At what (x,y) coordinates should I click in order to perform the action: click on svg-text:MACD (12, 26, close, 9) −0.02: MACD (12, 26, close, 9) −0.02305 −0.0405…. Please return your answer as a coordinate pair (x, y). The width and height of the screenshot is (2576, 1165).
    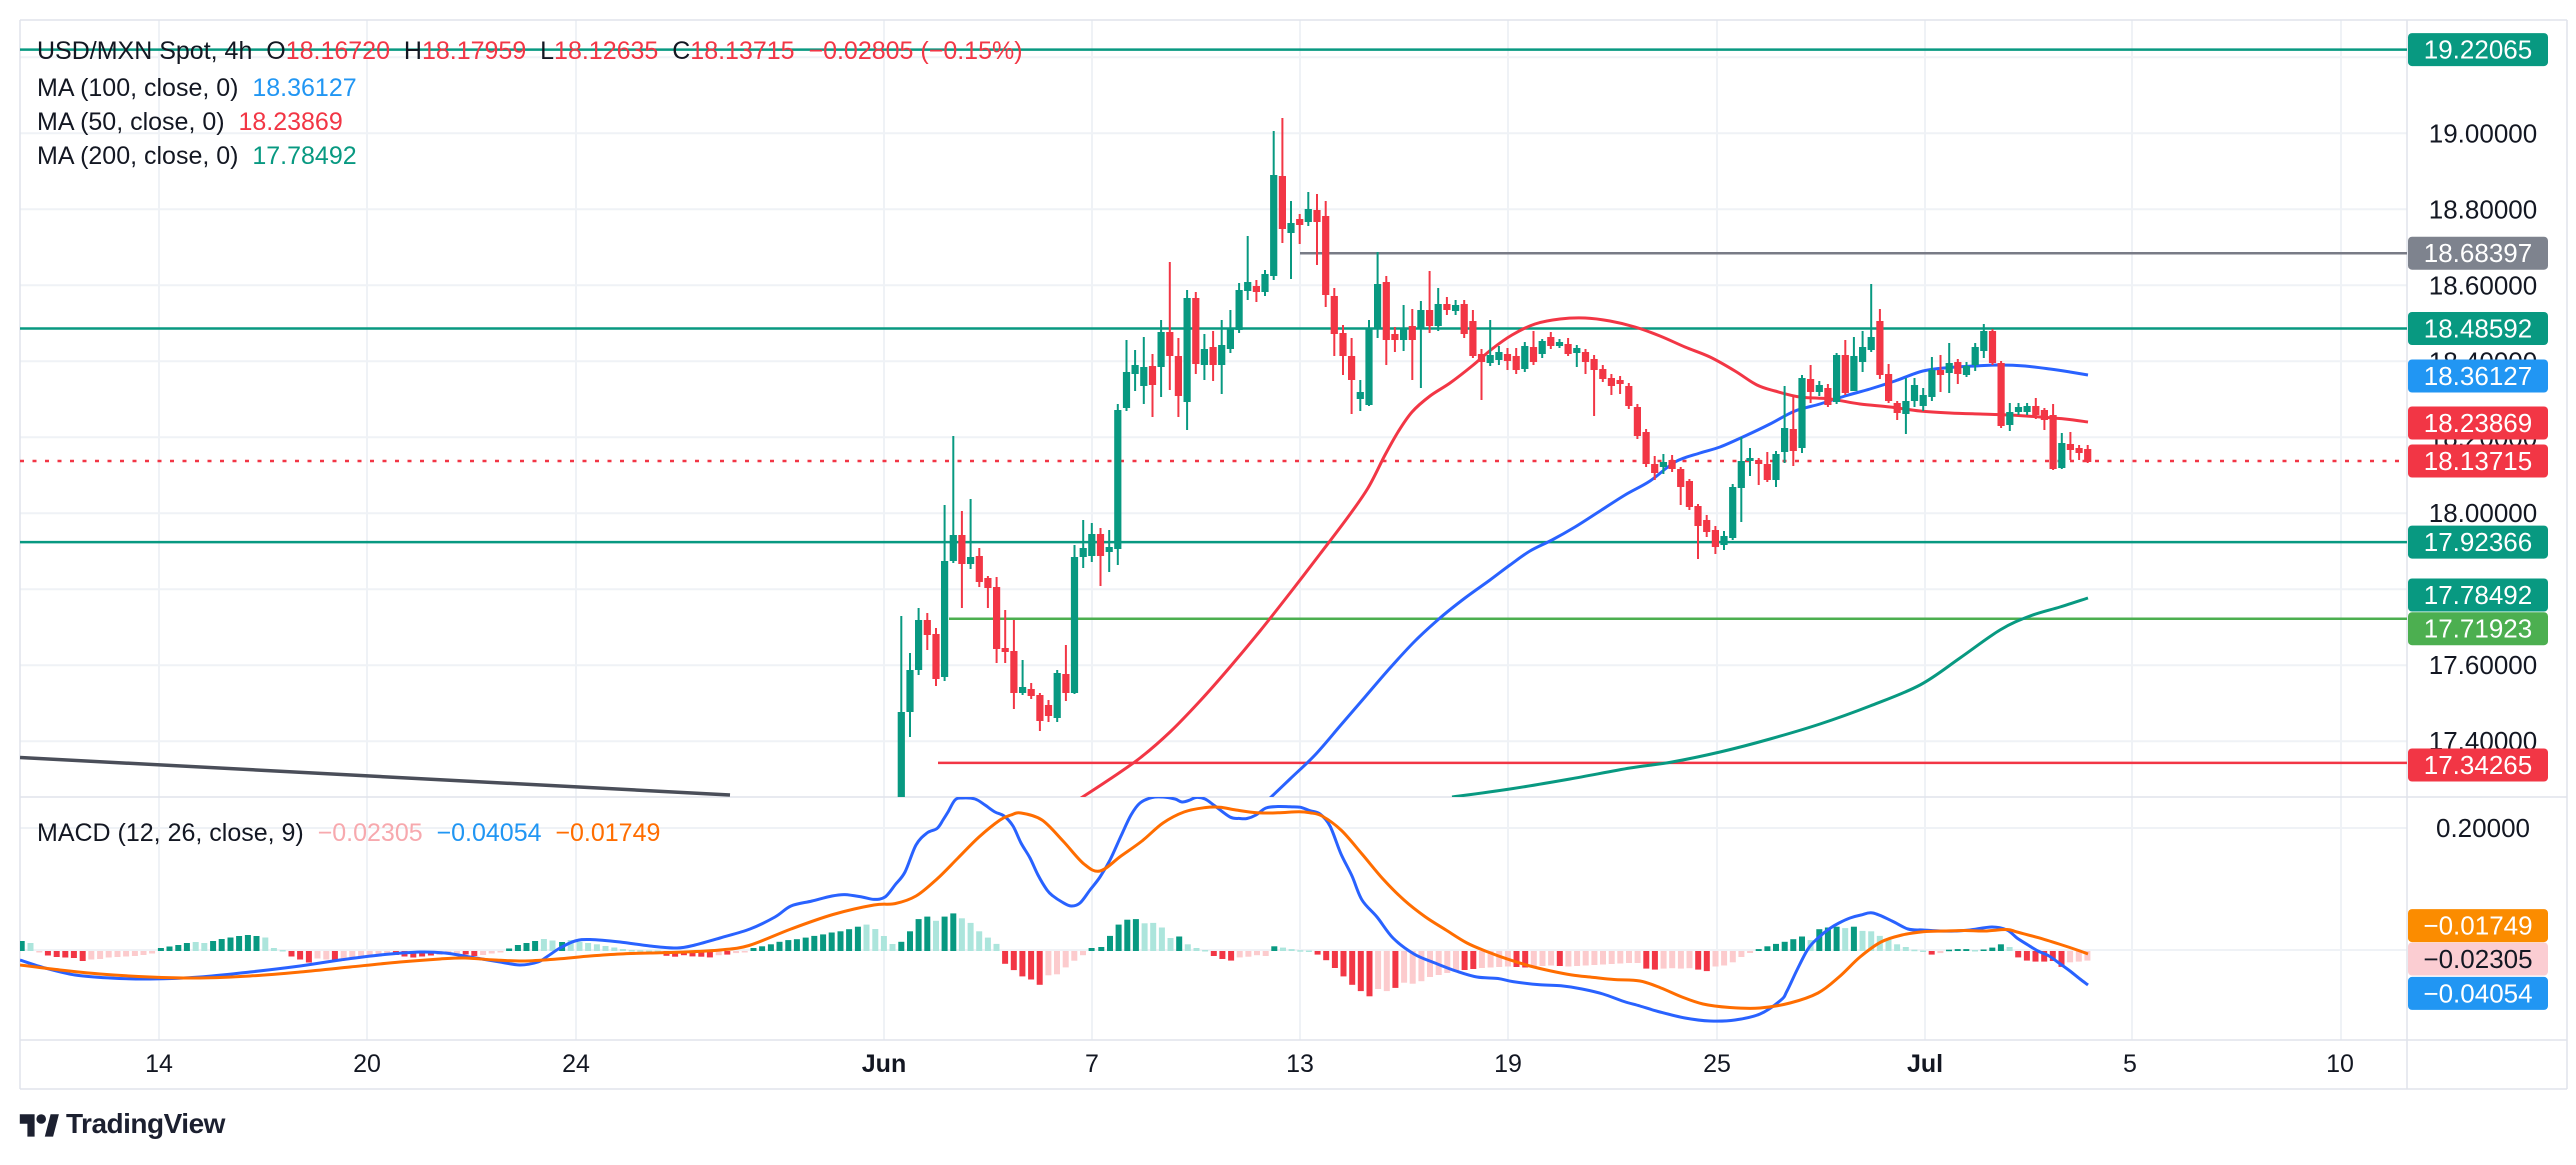
    Looking at the image, I should click on (348, 833).